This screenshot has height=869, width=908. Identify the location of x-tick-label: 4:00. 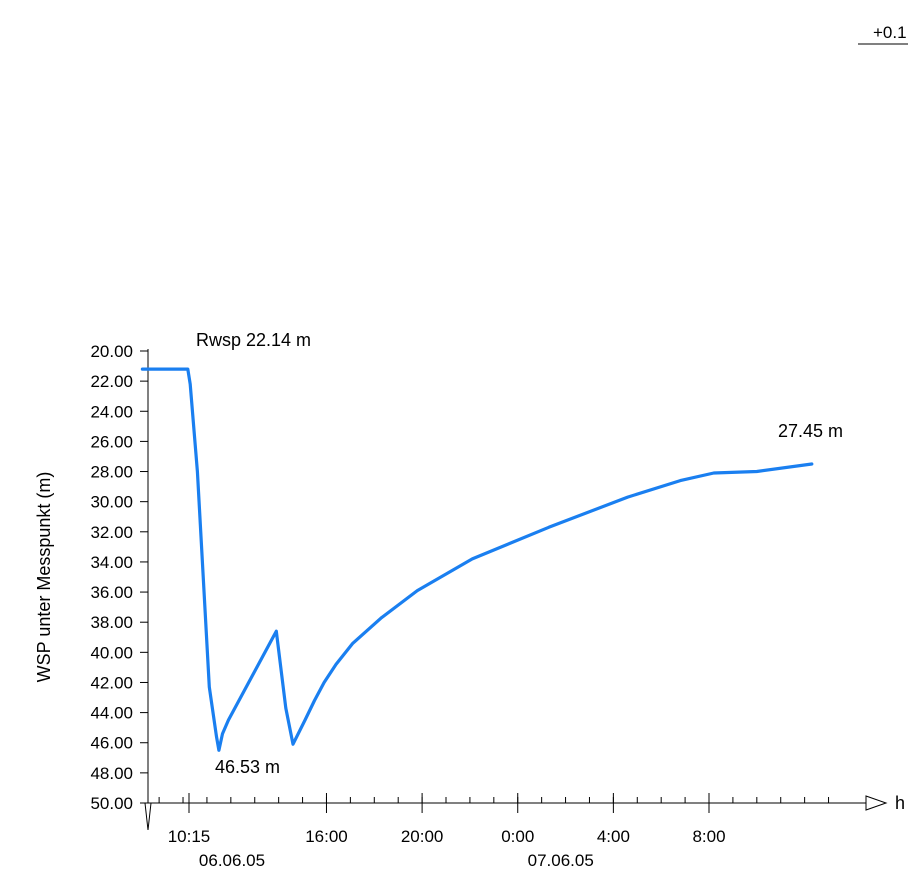
(613, 836).